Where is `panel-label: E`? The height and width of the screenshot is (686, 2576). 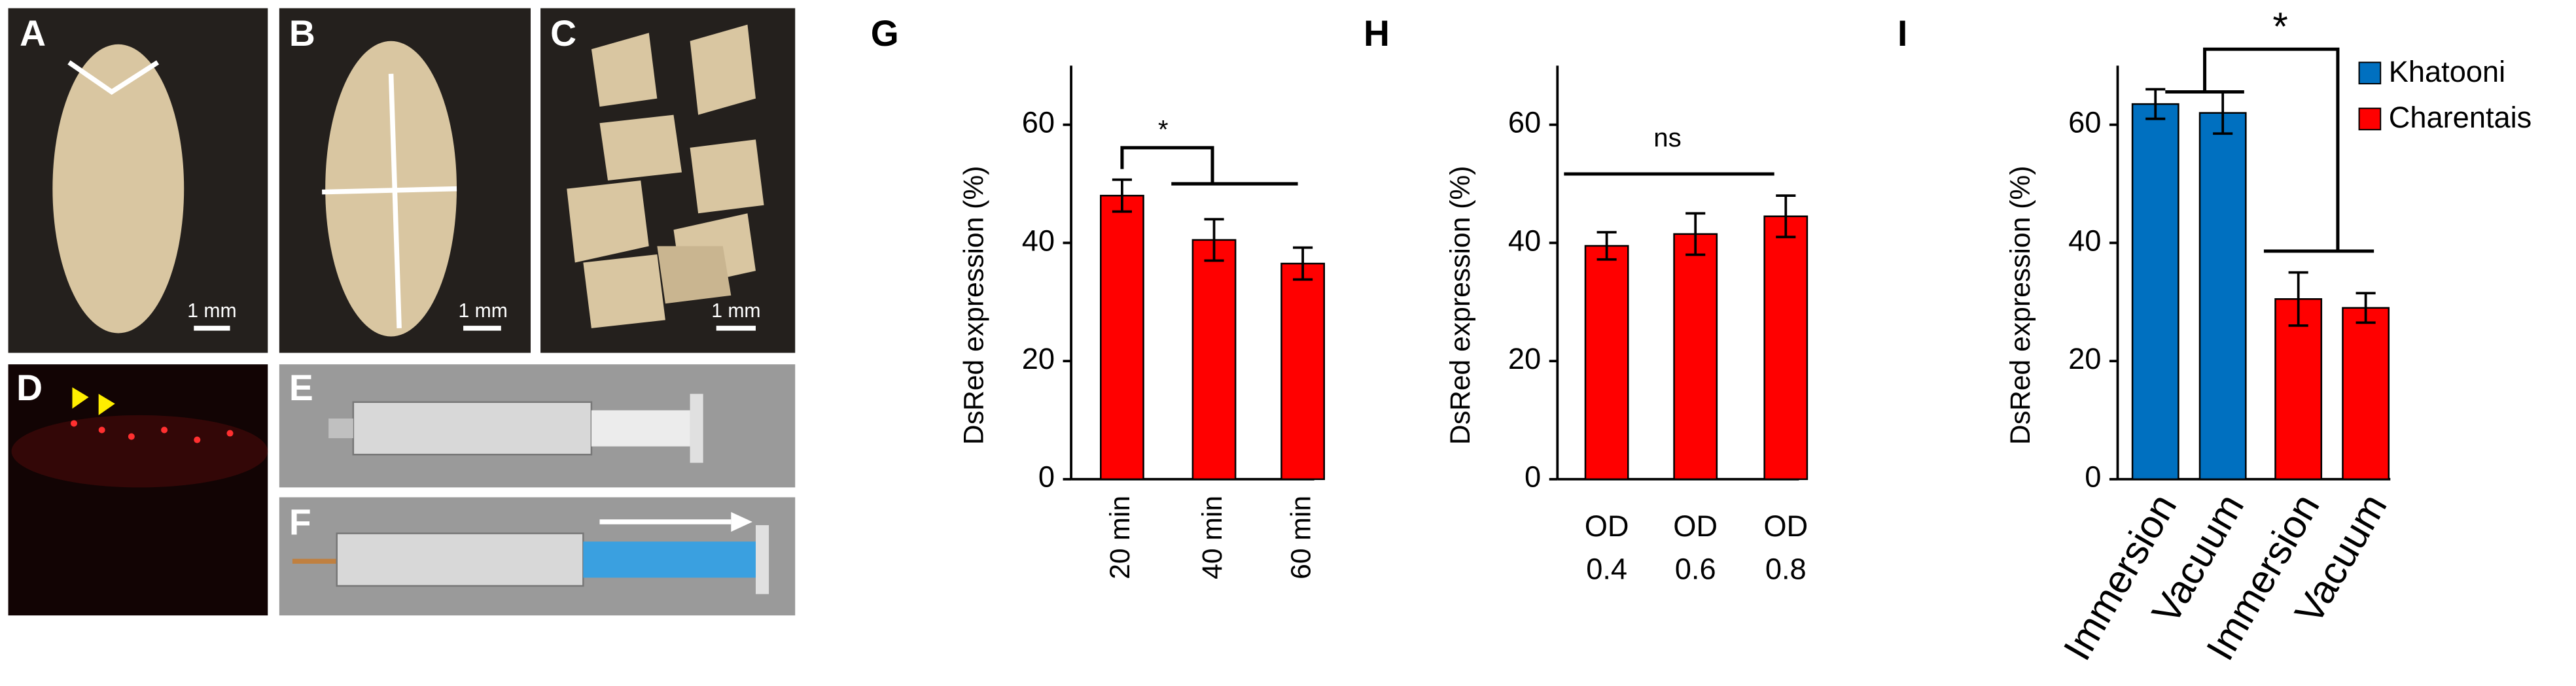 panel-label: E is located at coordinates (301, 388).